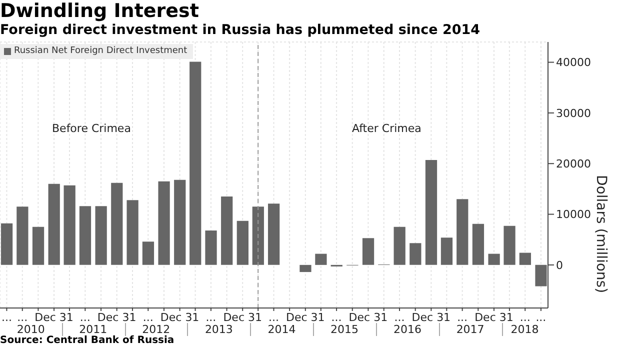  Describe the element at coordinates (601, 234) in the screenshot. I see `y-axis-title: Dollars (millions)` at that location.